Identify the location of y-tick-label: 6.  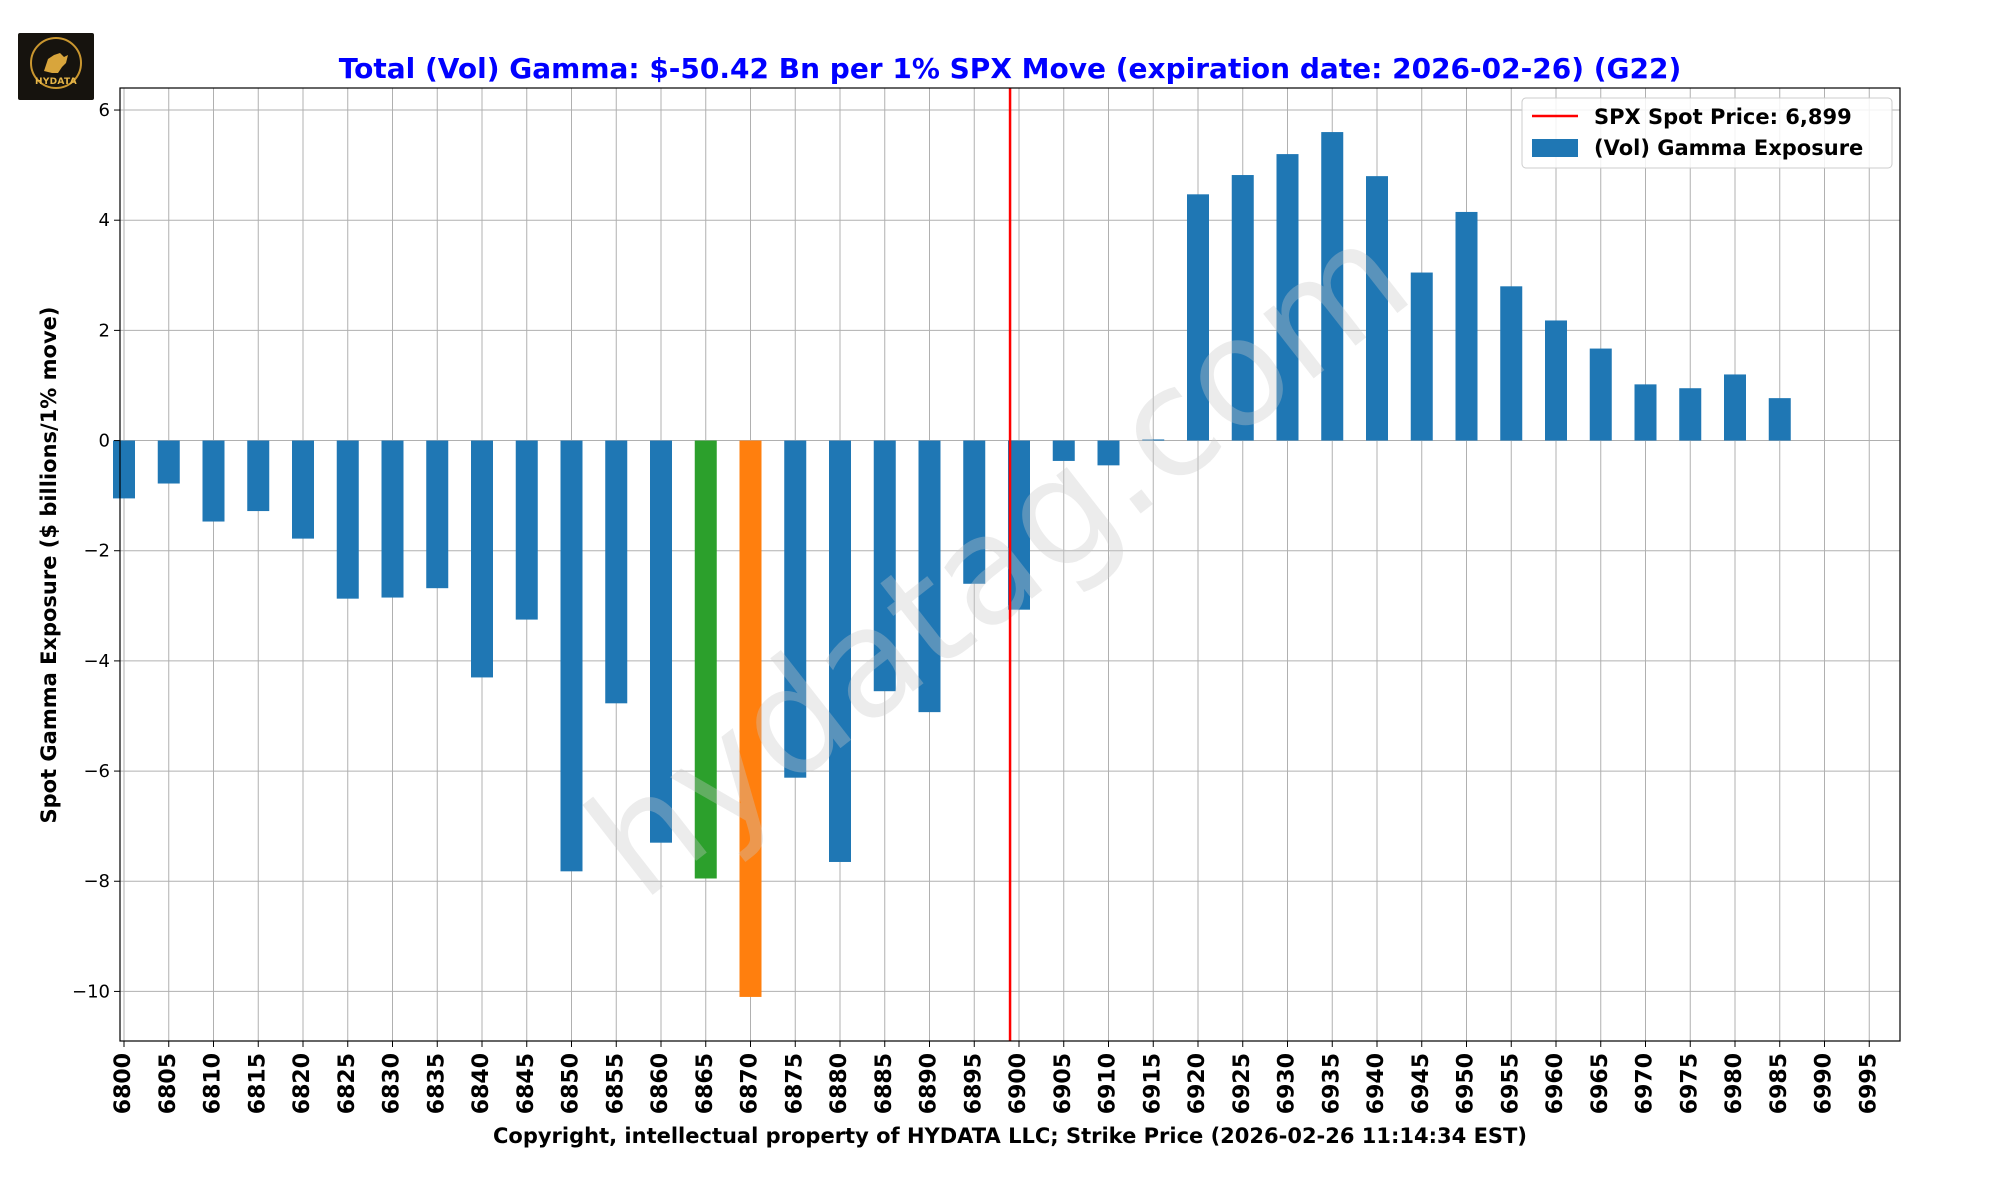
(104, 110).